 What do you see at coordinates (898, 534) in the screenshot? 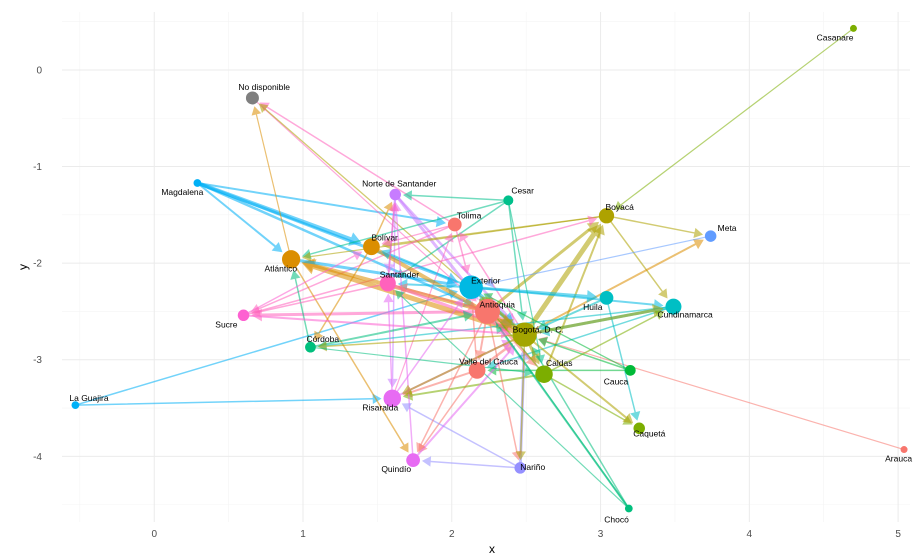
I see `x-tick-label: 5` at bounding box center [898, 534].